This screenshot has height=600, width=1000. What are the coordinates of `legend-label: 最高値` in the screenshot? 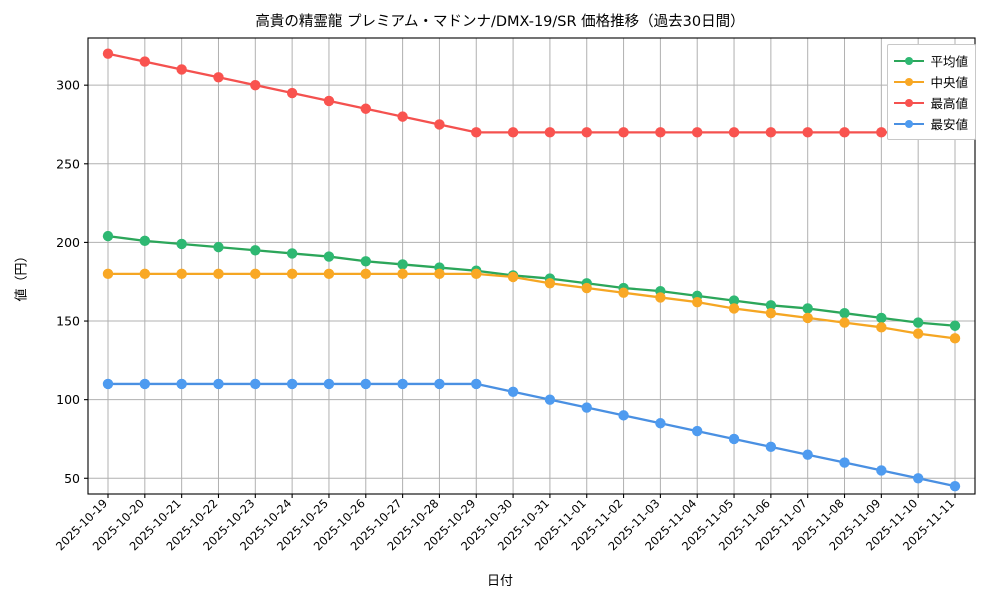 It's located at (949, 103).